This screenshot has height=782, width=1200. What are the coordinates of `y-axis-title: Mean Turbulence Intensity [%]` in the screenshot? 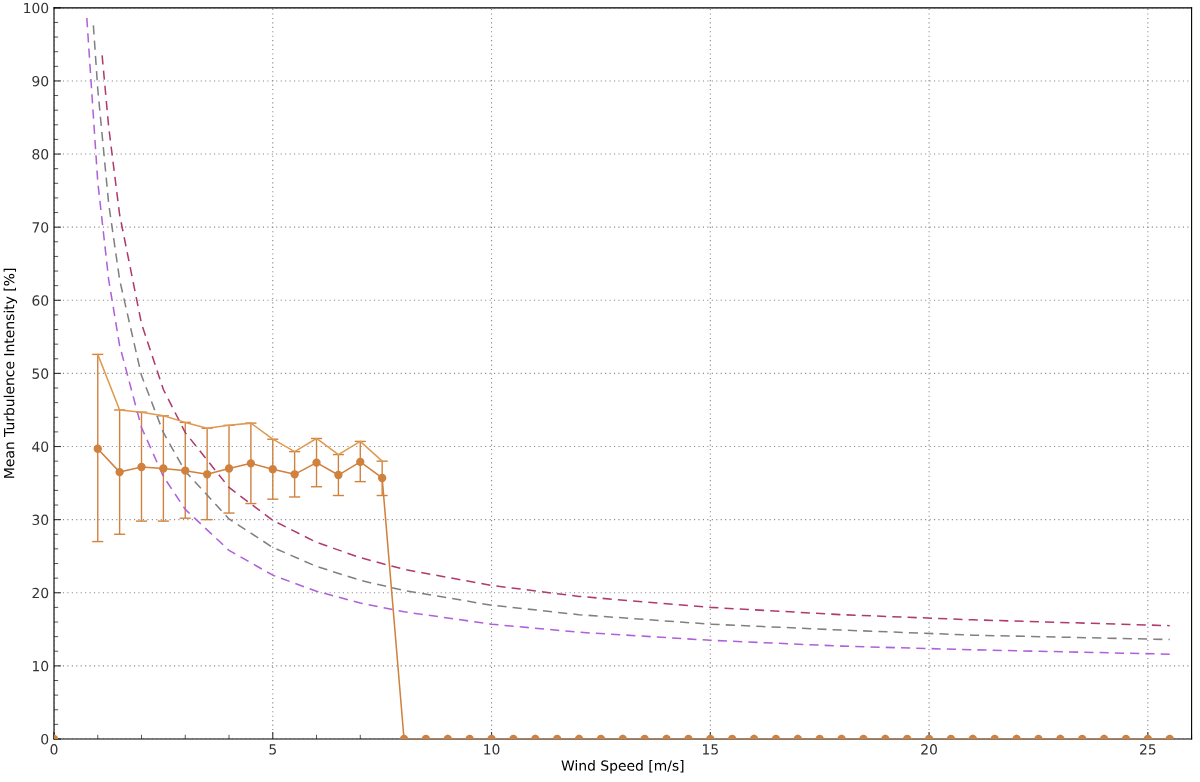 It's located at (10, 373).